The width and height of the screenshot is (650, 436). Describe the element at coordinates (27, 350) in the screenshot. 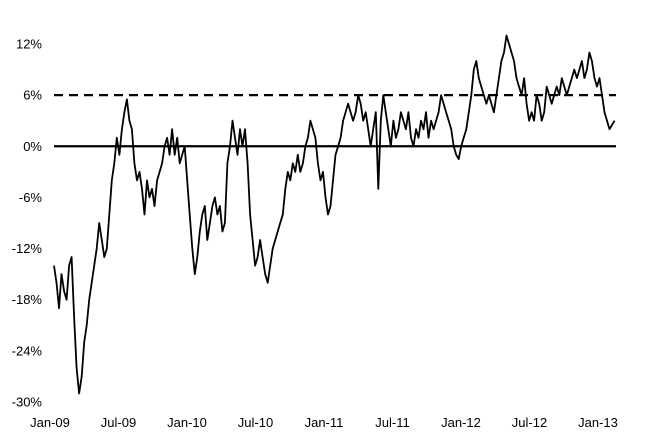

I see `y-tick-label: -24%` at that location.